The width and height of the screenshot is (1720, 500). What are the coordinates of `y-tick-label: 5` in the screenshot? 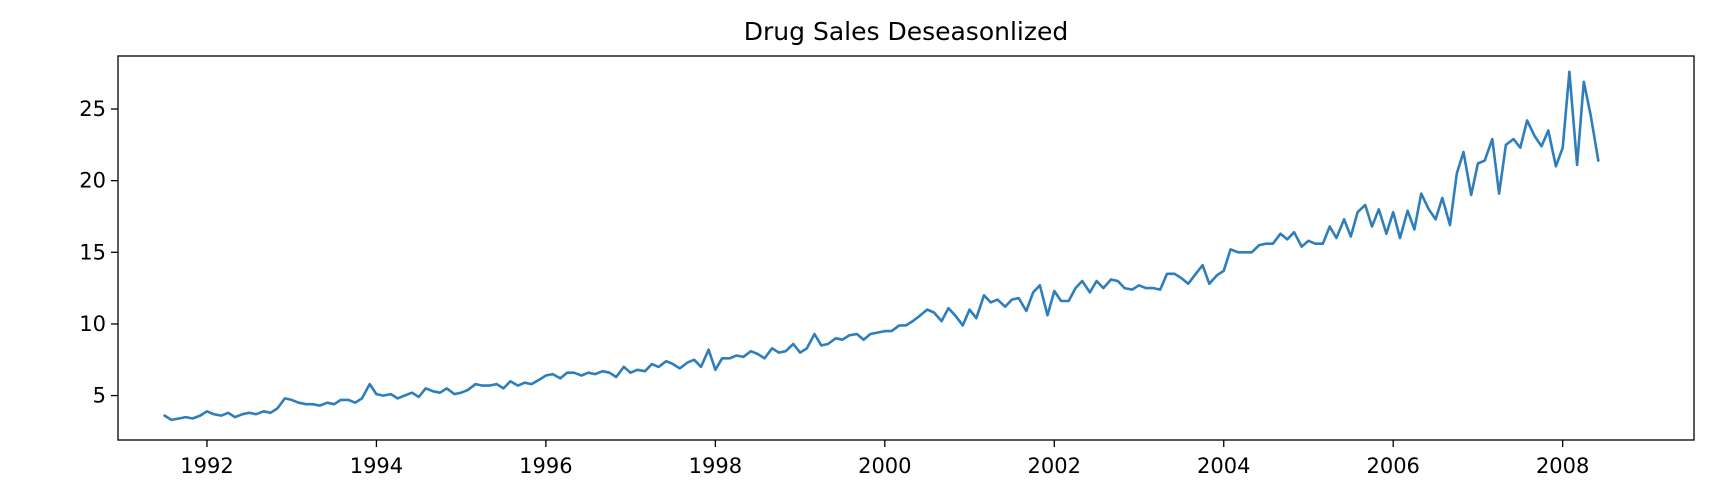 It's located at (99, 396).